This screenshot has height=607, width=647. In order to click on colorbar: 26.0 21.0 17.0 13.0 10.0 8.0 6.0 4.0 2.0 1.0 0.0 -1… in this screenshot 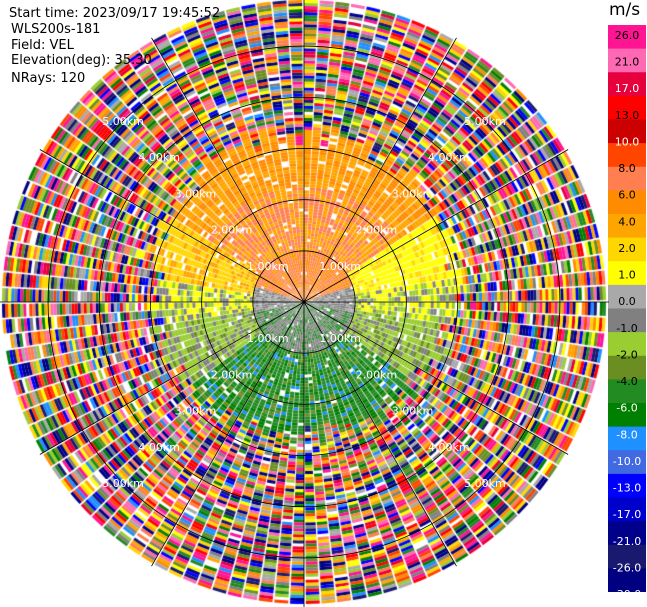, I will do `click(627, 308)`.